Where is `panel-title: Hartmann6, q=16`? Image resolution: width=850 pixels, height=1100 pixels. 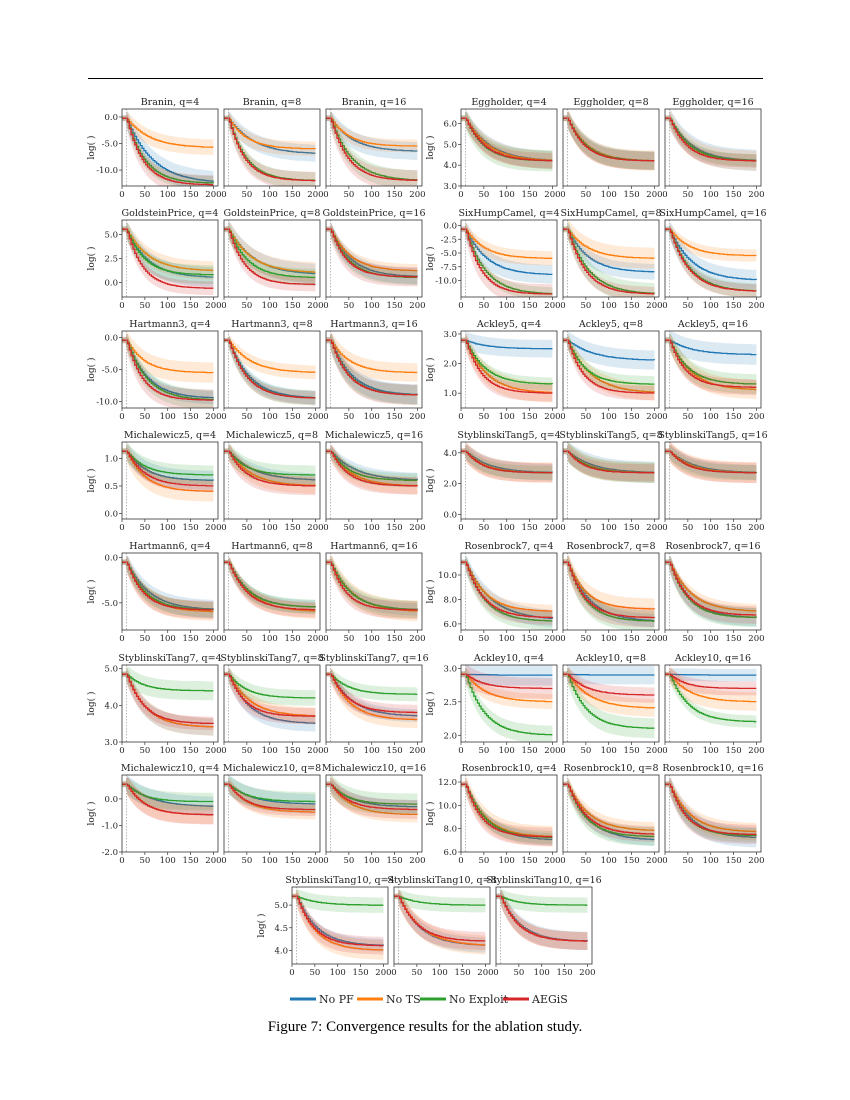
panel-title: Hartmann6, q=16 is located at coordinates (373, 546).